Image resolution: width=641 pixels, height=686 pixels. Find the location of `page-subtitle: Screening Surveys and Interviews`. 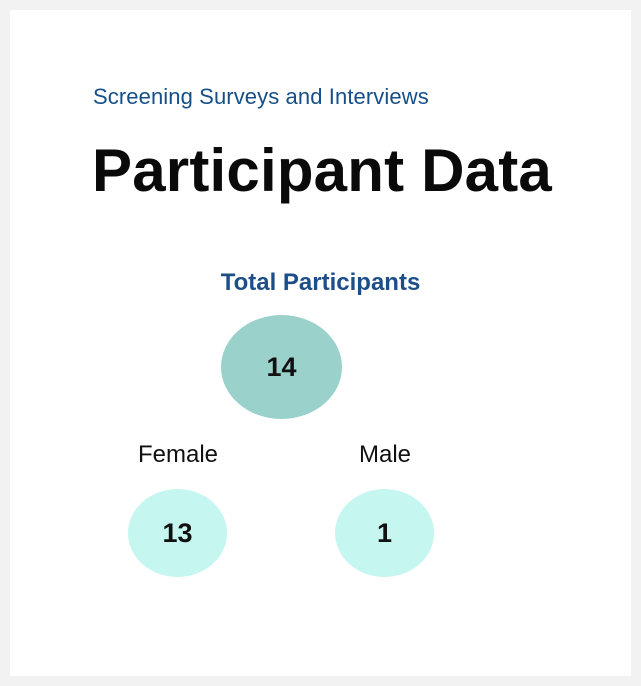

page-subtitle: Screening Surveys and Interviews is located at coordinates (261, 96).